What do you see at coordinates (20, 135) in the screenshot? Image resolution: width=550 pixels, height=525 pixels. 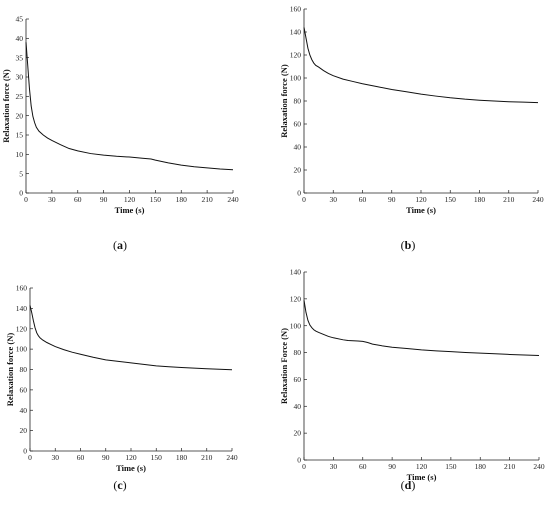 I see `y-tick-label: 15` at bounding box center [20, 135].